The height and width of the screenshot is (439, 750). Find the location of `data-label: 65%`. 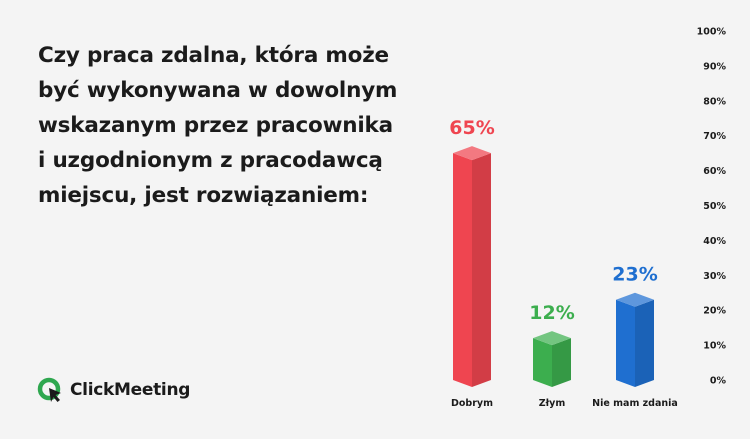

data-label: 65% is located at coordinates (471, 128).